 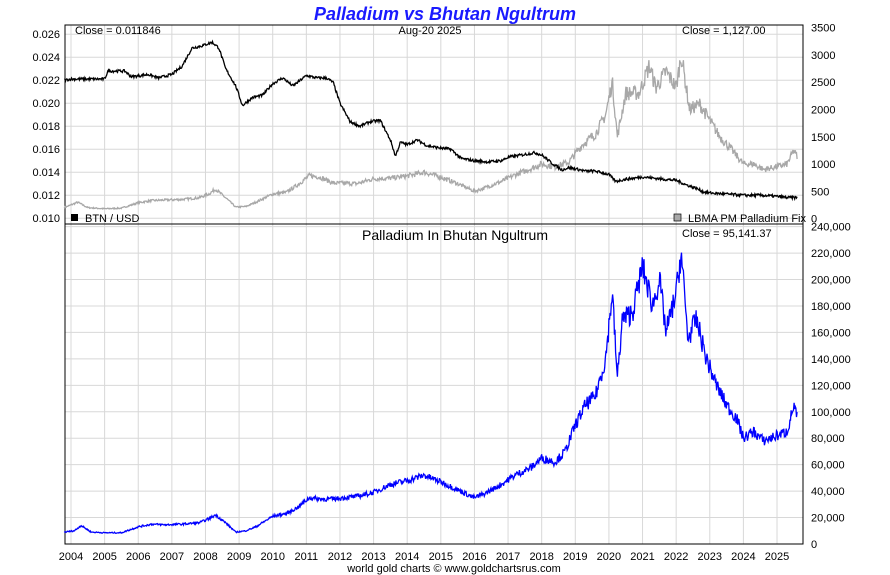 I want to click on y-right-bottom-tick-label: 140,000, so click(x=831, y=360).